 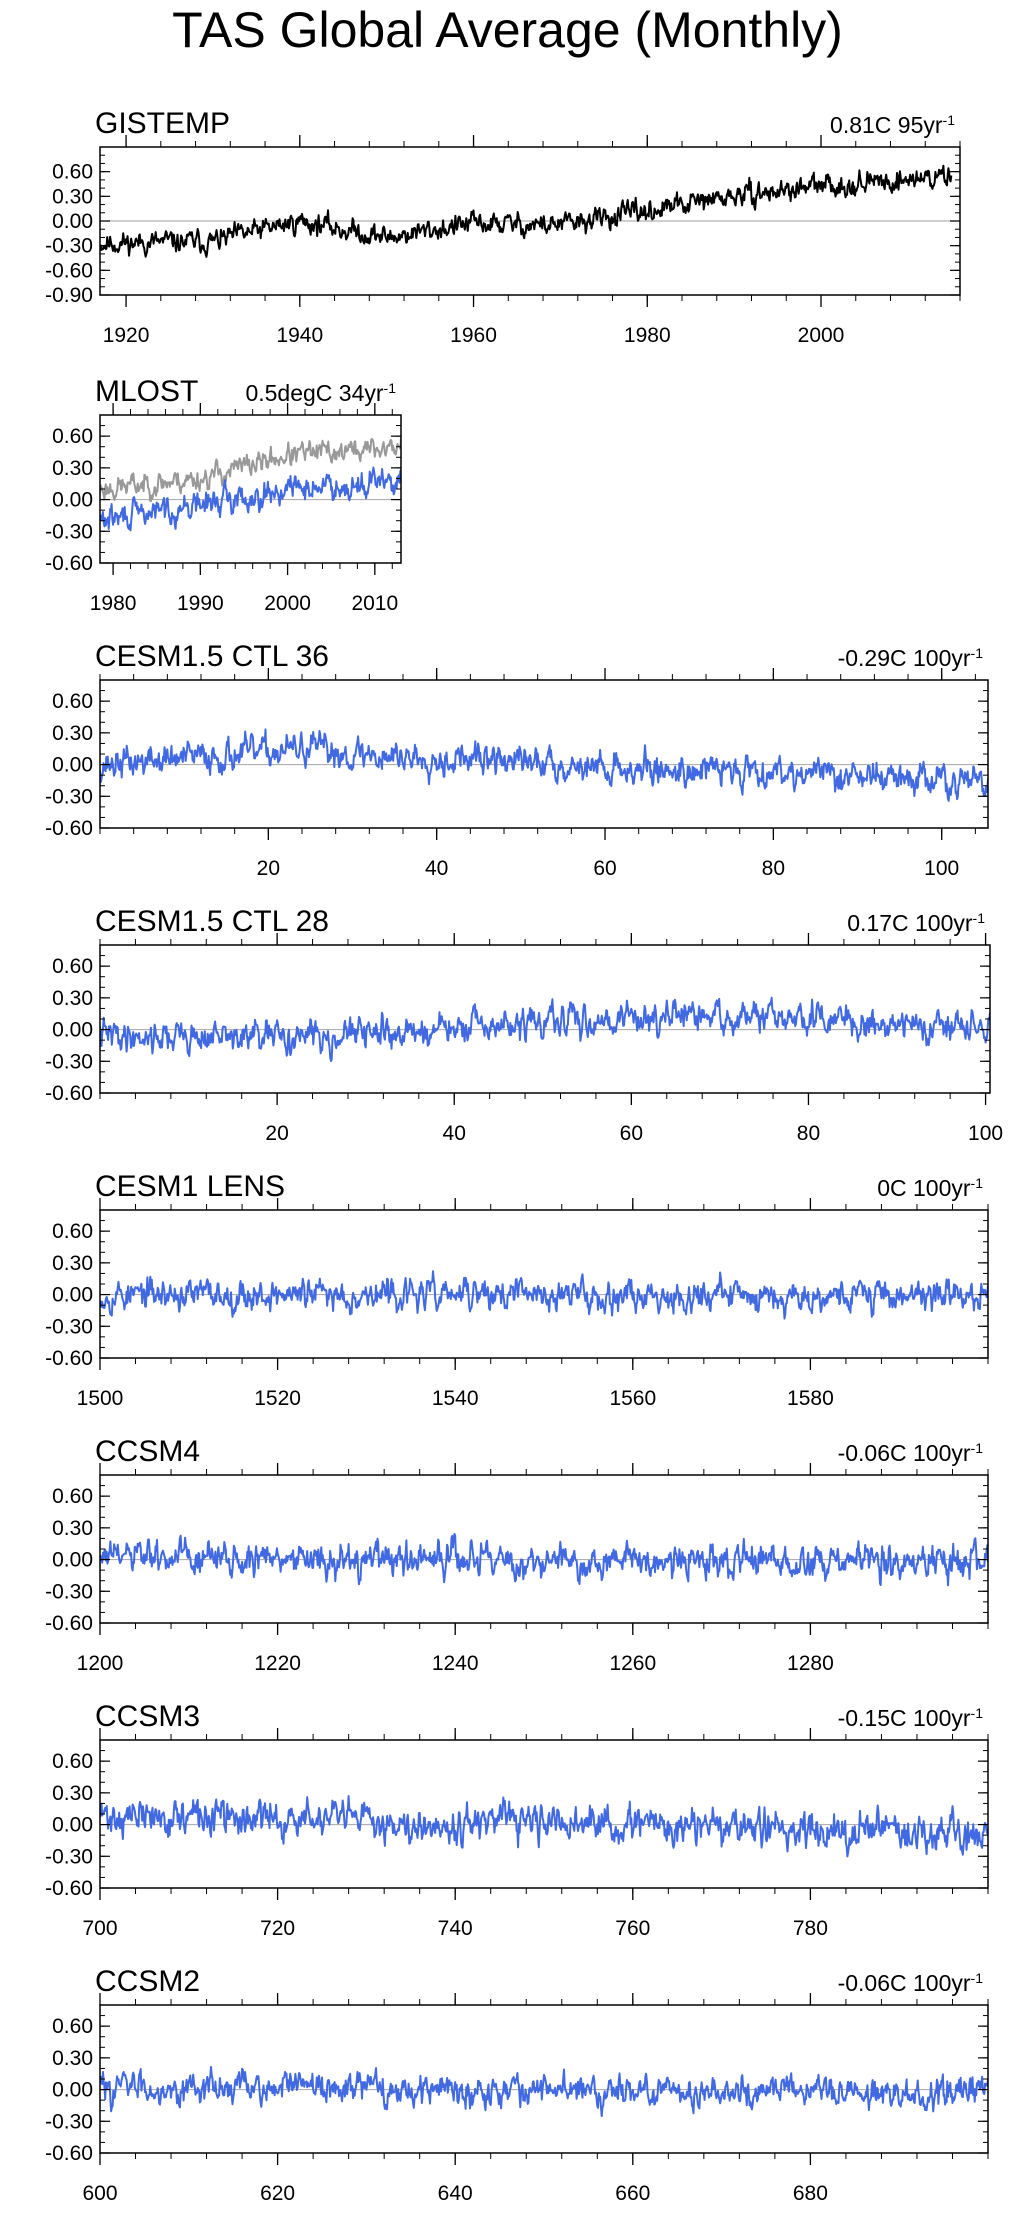 I want to click on trend-label: -0.29C 100yr-1, so click(x=911, y=658).